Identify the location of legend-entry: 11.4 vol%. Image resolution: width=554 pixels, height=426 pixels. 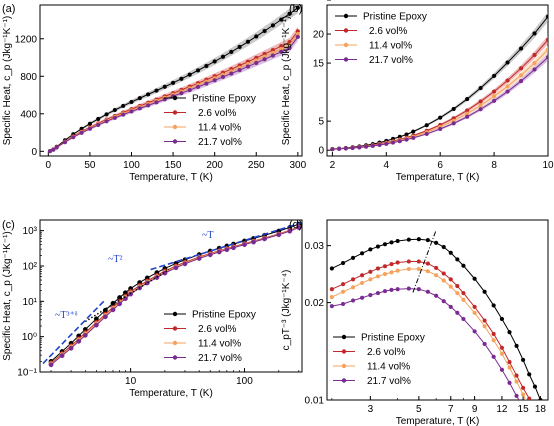
(388, 367).